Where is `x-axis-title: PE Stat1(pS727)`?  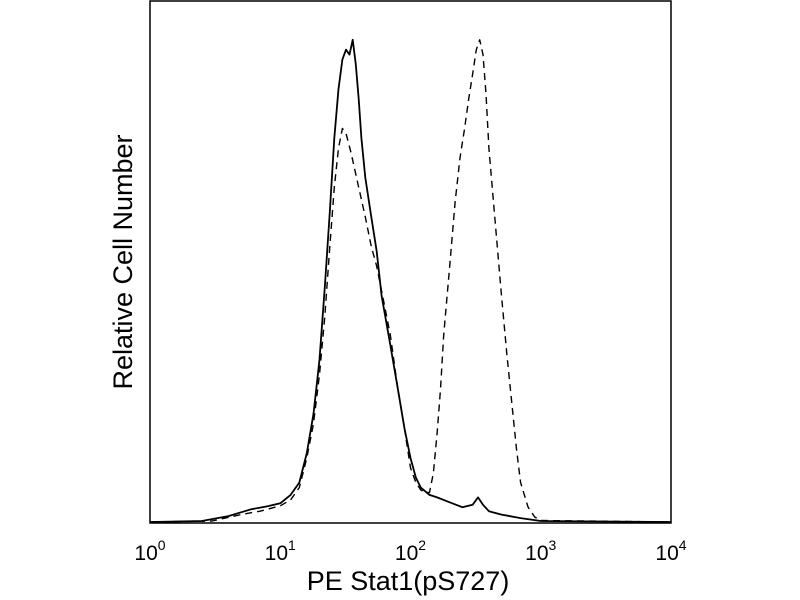
x-axis-title: PE Stat1(pS727) is located at coordinates (408, 581).